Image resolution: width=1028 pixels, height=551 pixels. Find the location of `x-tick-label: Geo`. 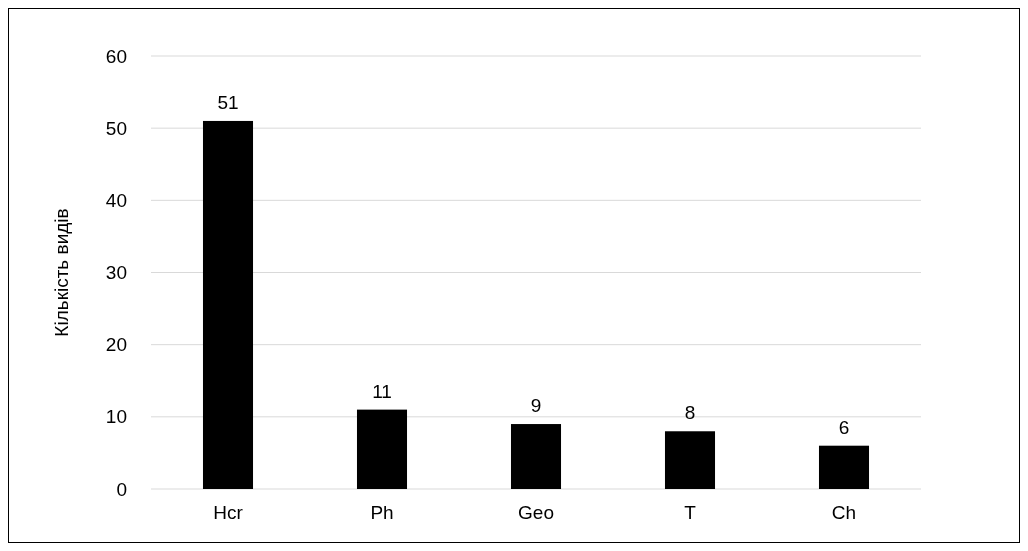

x-tick-label: Geo is located at coordinates (536, 512).